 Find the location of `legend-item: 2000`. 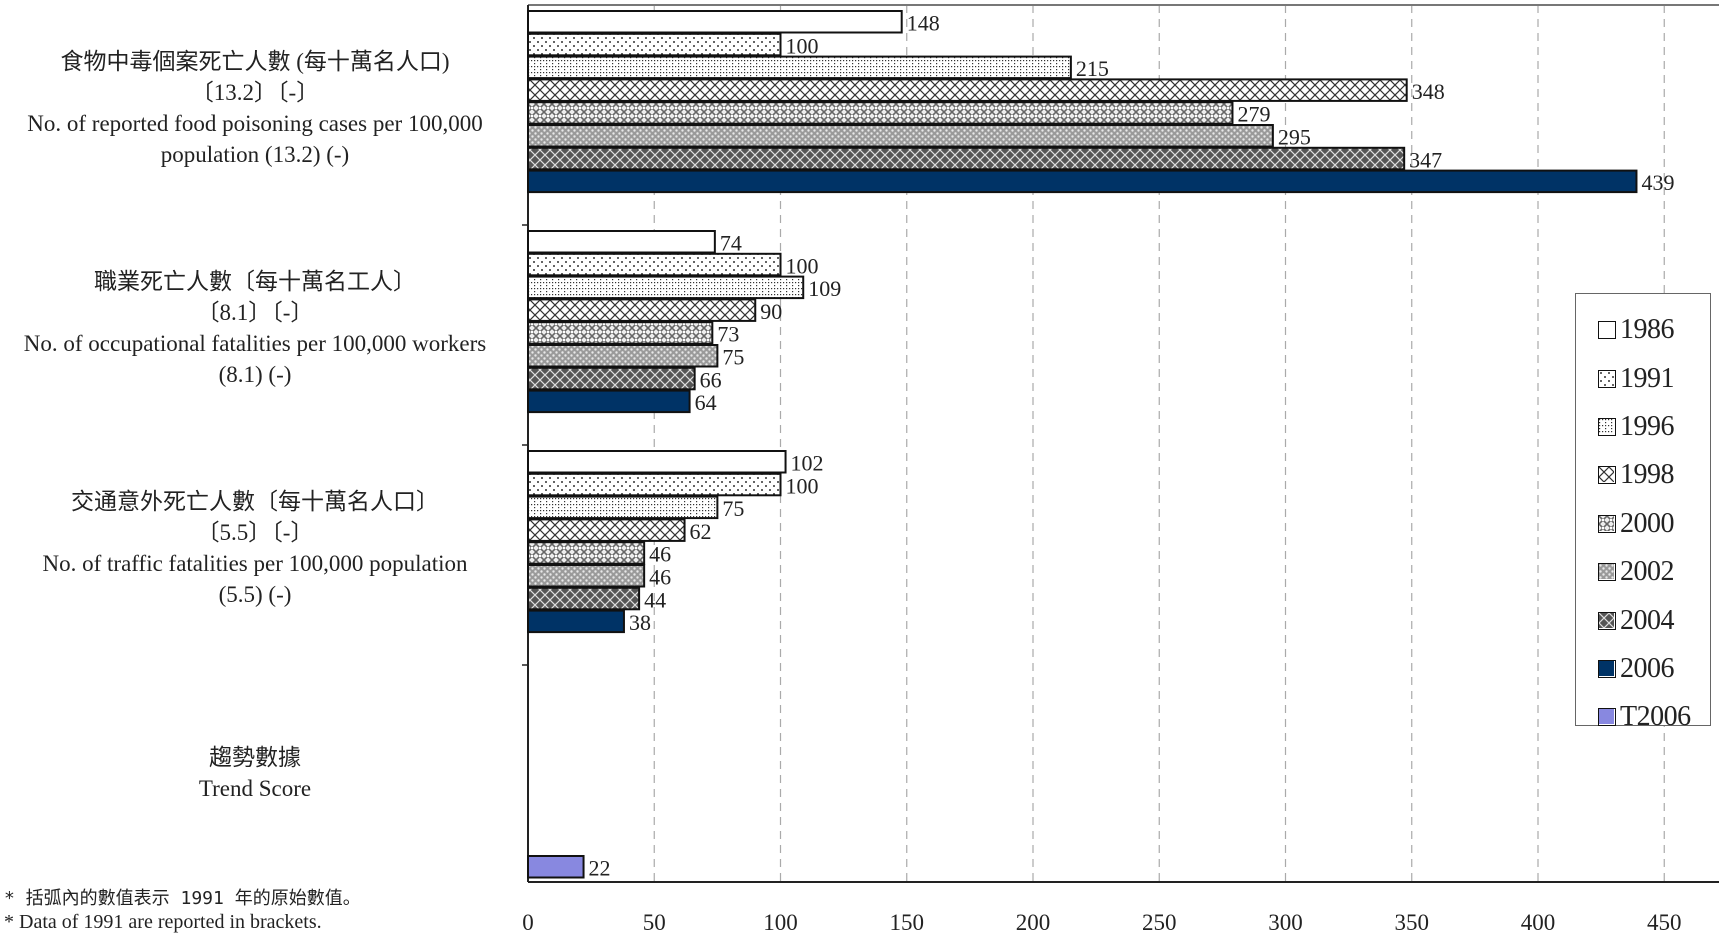

legend-item: 2000 is located at coordinates (1643, 524).